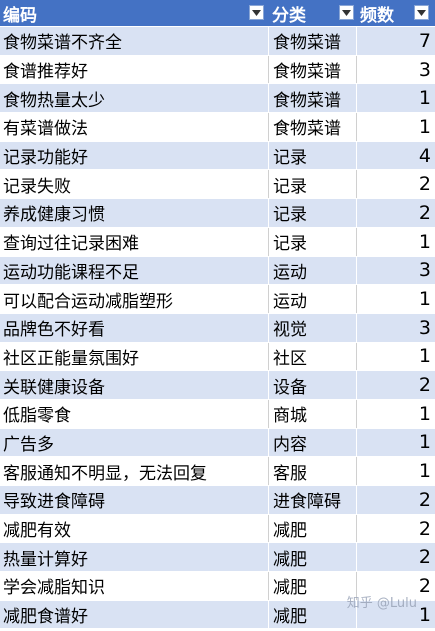 The height and width of the screenshot is (631, 435). Describe the element at coordinates (37, 531) in the screenshot. I see `code-cell: 减肥有效` at that location.